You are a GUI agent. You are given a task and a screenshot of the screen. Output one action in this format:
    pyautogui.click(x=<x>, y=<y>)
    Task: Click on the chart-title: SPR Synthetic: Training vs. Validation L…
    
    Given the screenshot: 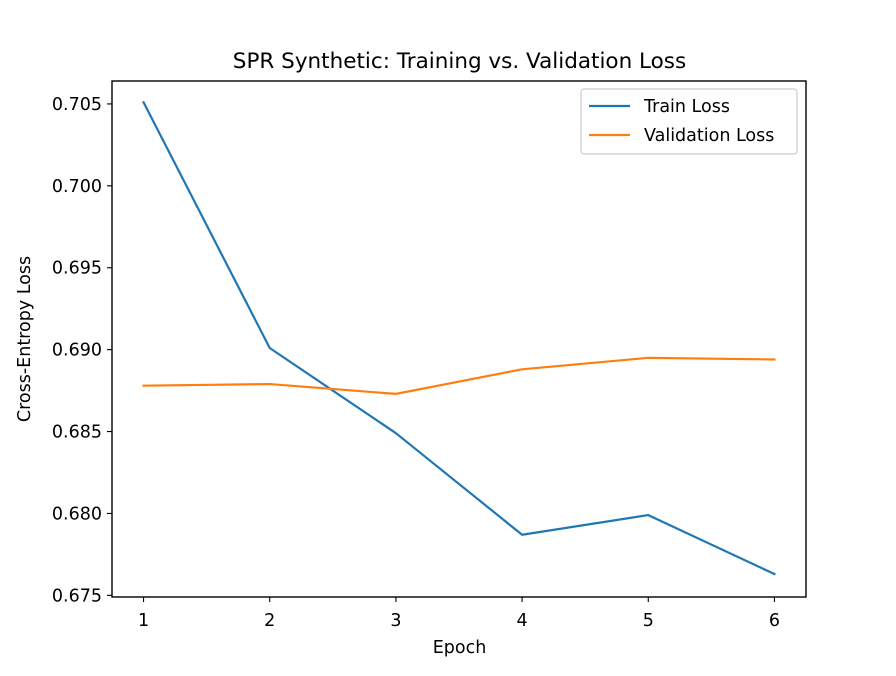 What is the action you would take?
    pyautogui.click(x=459, y=61)
    